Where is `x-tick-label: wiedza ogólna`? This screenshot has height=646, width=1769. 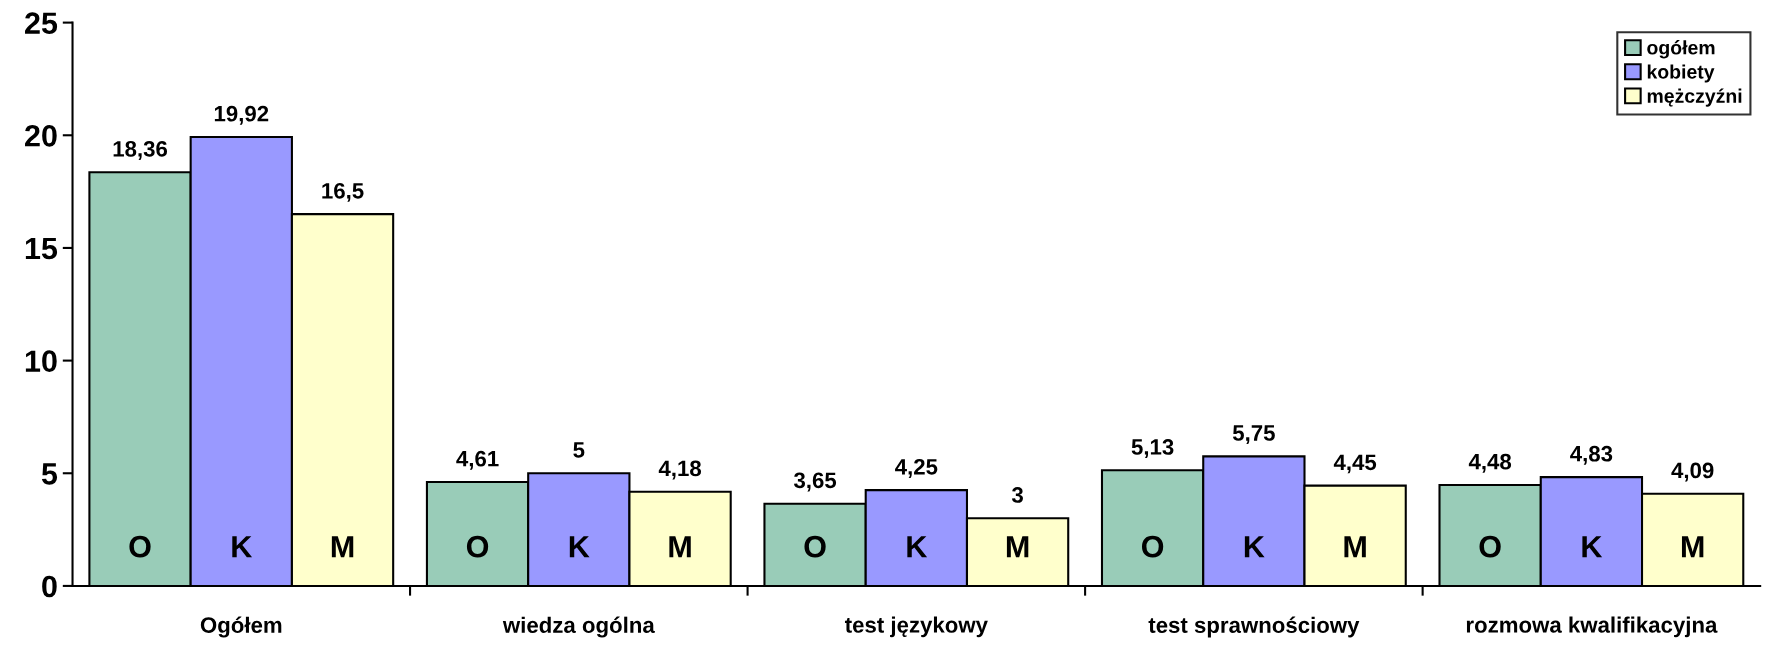 x-tick-label: wiedza ogólna is located at coordinates (578, 627).